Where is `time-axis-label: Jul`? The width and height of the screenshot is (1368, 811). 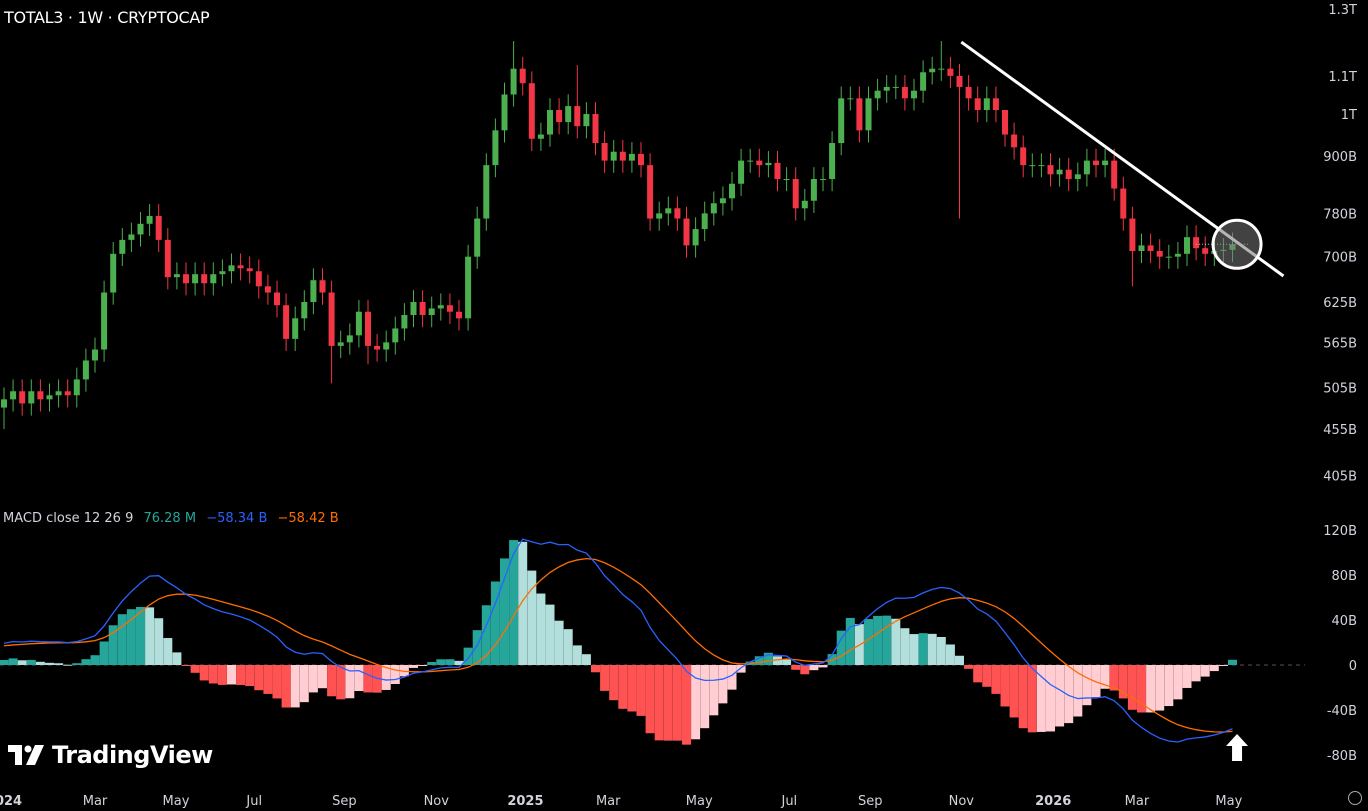 time-axis-label: Jul is located at coordinates (788, 801).